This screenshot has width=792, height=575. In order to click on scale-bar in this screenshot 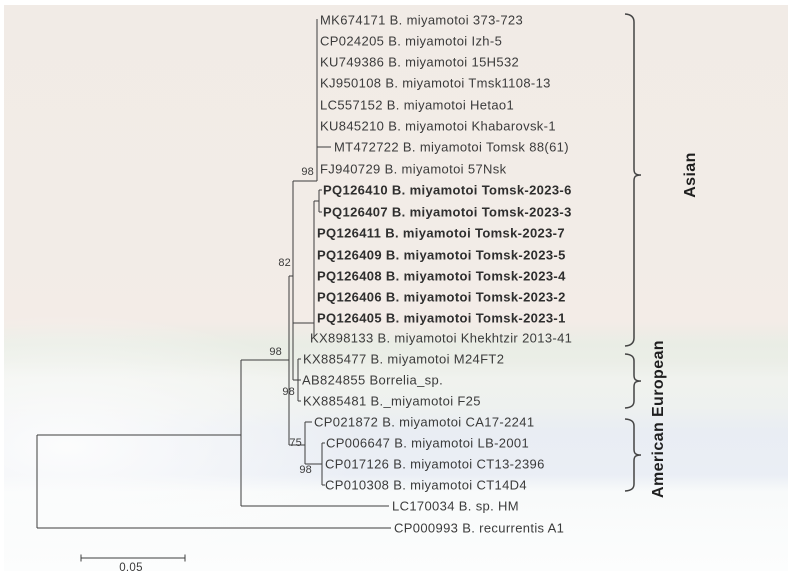, I will do `click(133, 558)`.